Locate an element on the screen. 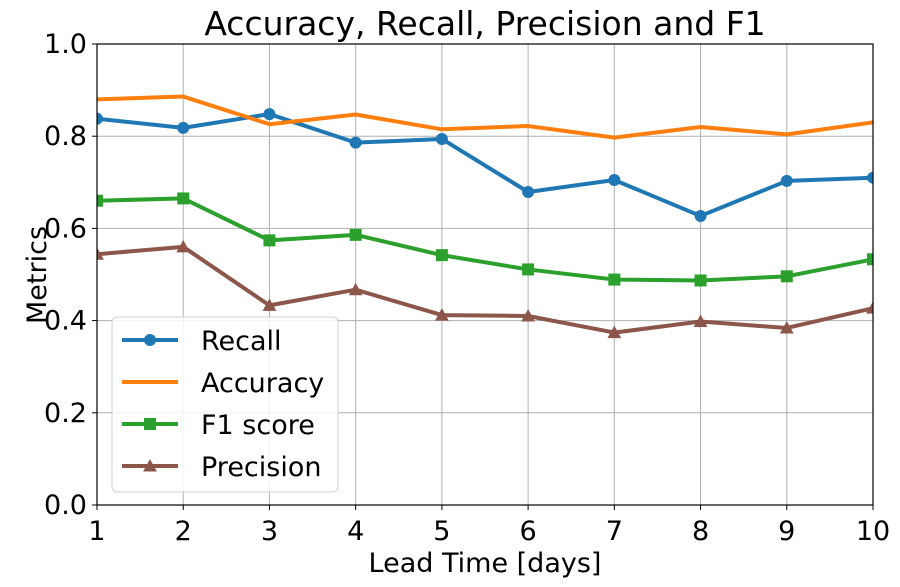 This screenshot has width=900, height=587. x-tick-label: 3 is located at coordinates (269, 531).